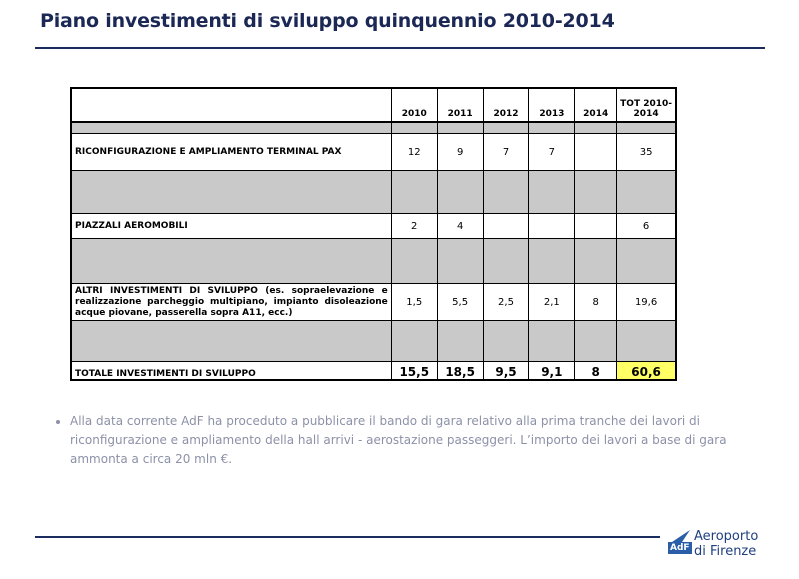 Image resolution: width=799 pixels, height=579 pixels. I want to click on data-row: PIAZZALI AEROMOBILI 2 4 6, so click(373, 226).